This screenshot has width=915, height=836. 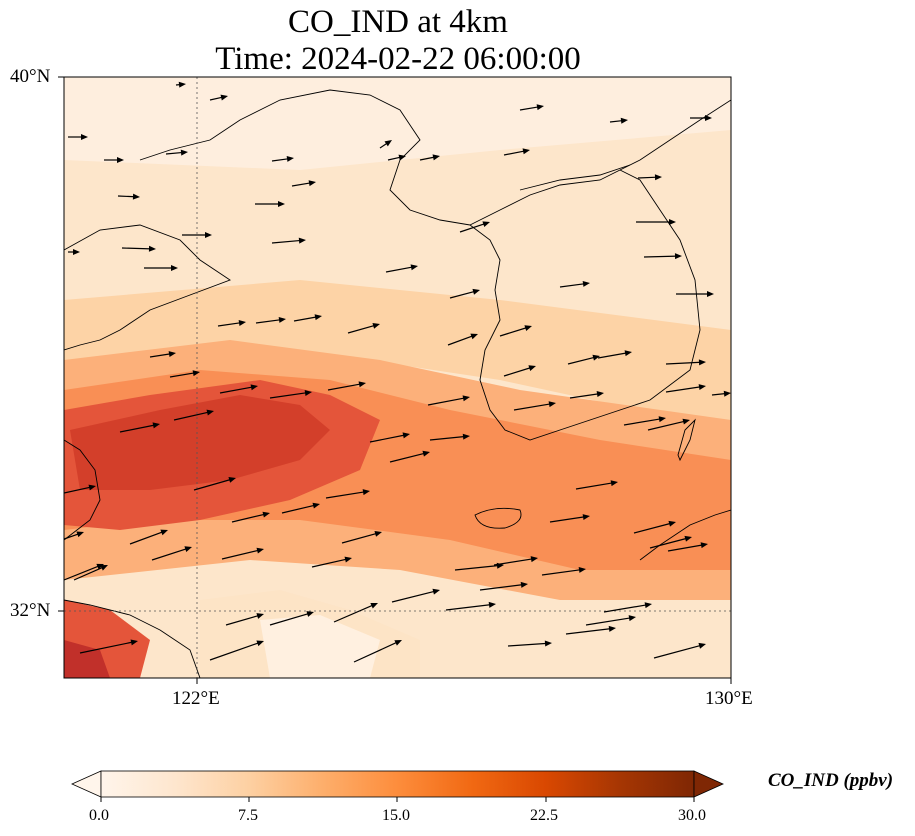 I want to click on lat-label-40n: 40°N, so click(x=30, y=76).